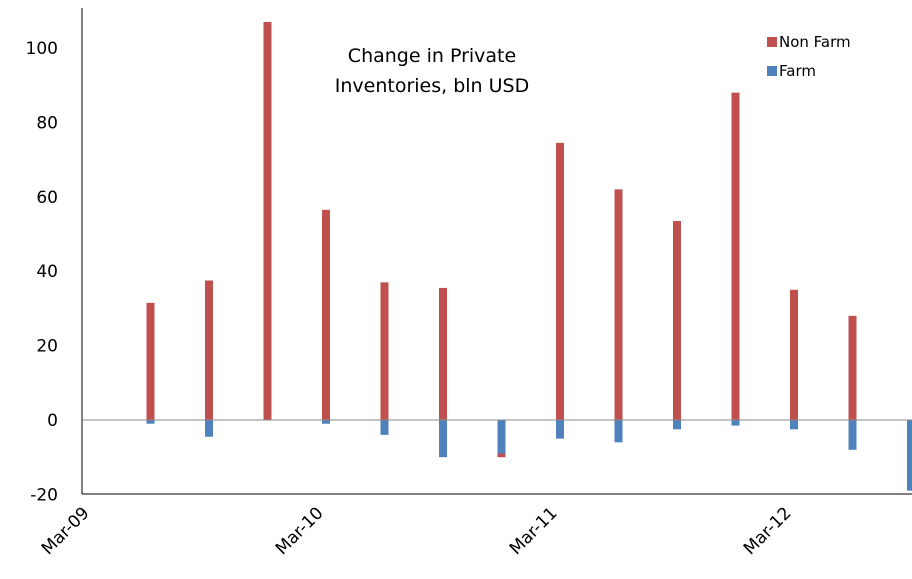  Describe the element at coordinates (772, 71) in the screenshot. I see `legend-swatch-farm` at that location.